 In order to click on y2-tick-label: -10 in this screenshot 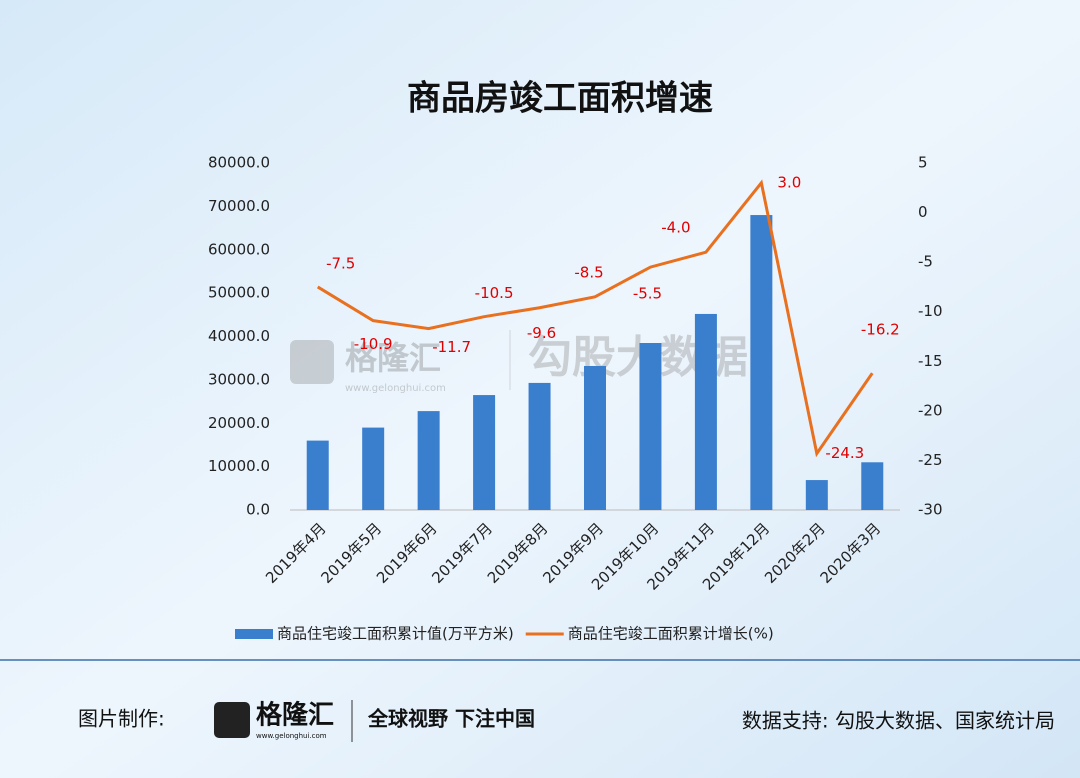, I will do `click(930, 311)`.